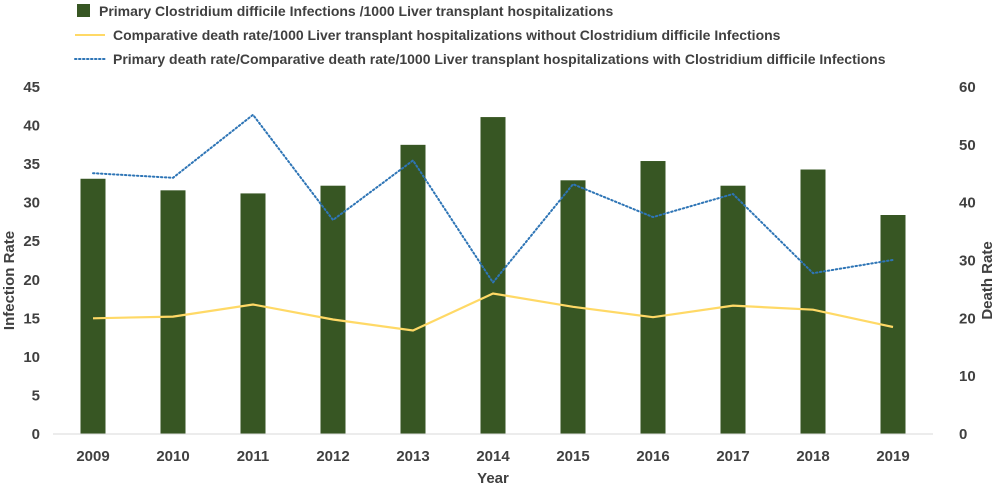  What do you see at coordinates (892, 456) in the screenshot?
I see `x-tick-label: 2019` at bounding box center [892, 456].